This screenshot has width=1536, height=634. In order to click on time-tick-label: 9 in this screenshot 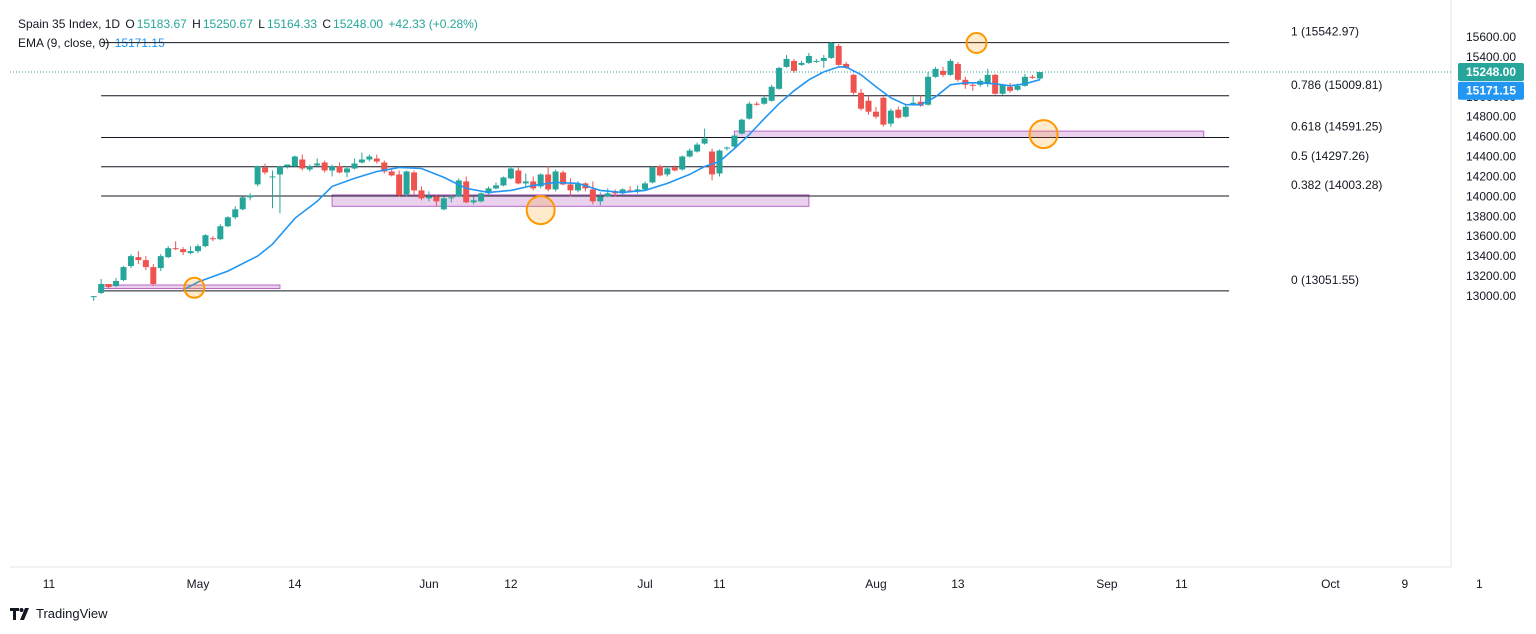, I will do `click(1405, 584)`.